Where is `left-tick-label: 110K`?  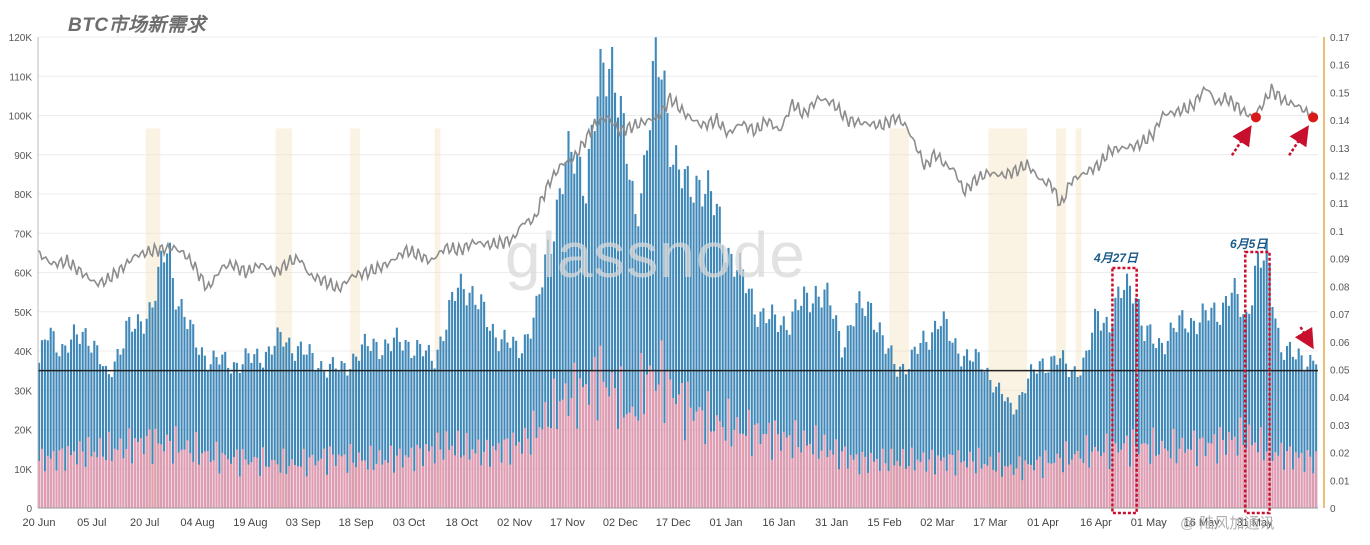 left-tick-label: 110K is located at coordinates (20, 77).